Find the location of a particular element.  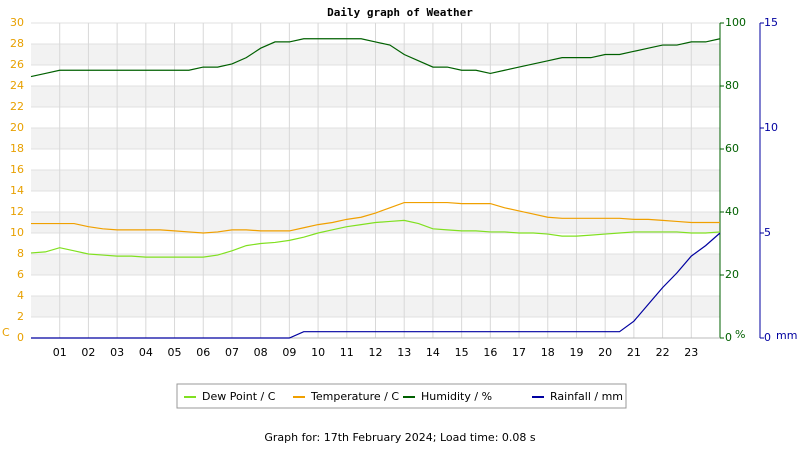

y3-tick-label: 10 is located at coordinates (771, 127).